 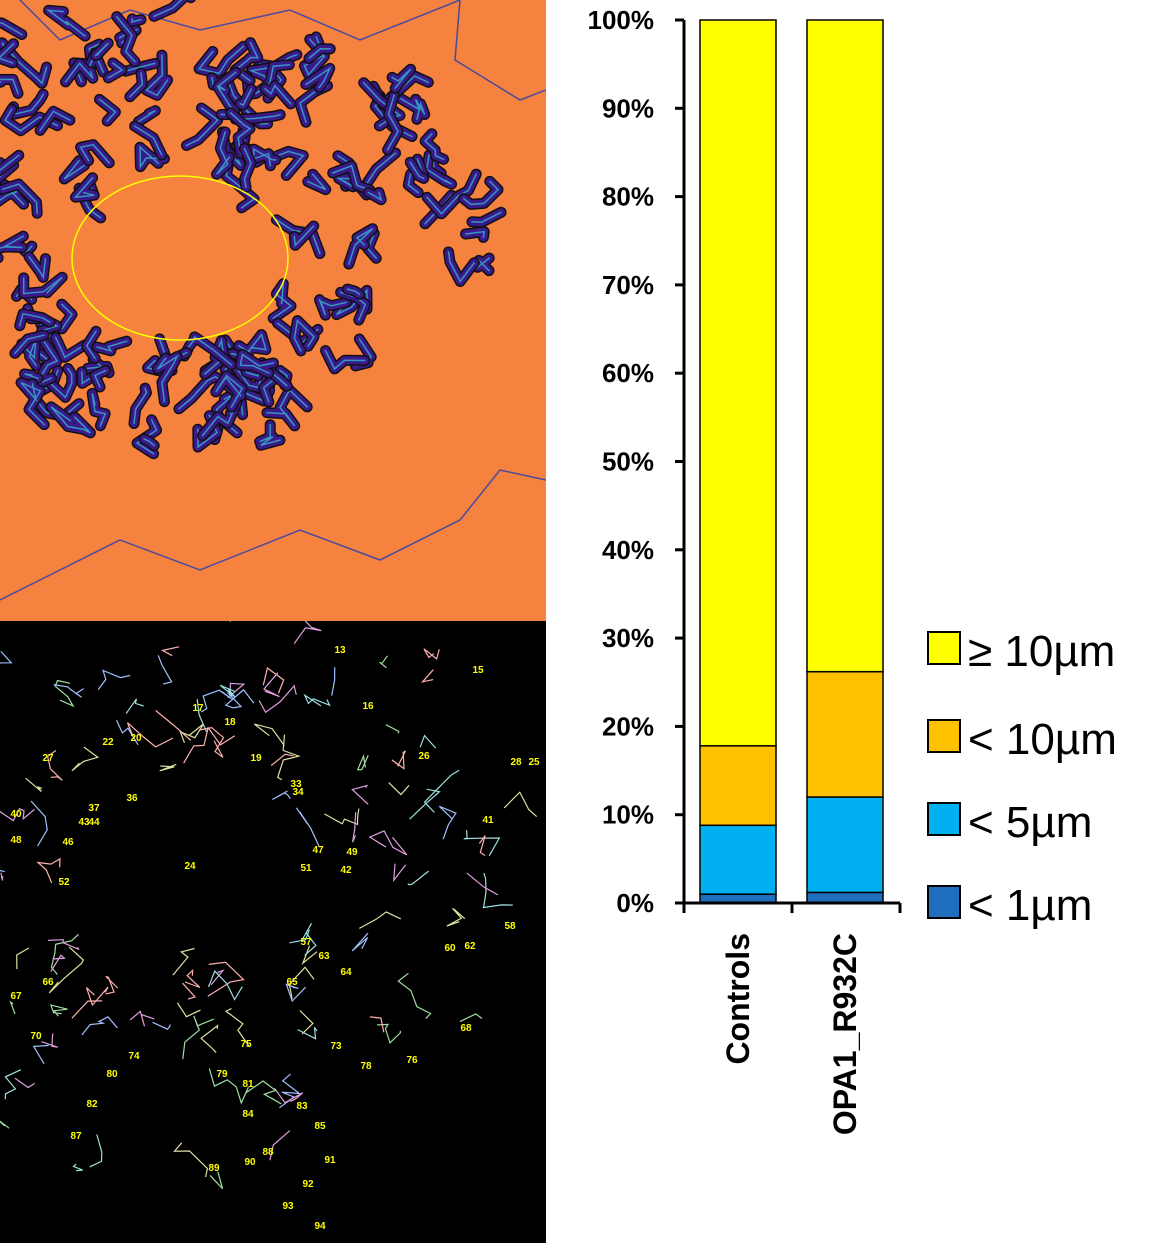 I want to click on segment-label: 16, so click(x=368, y=706).